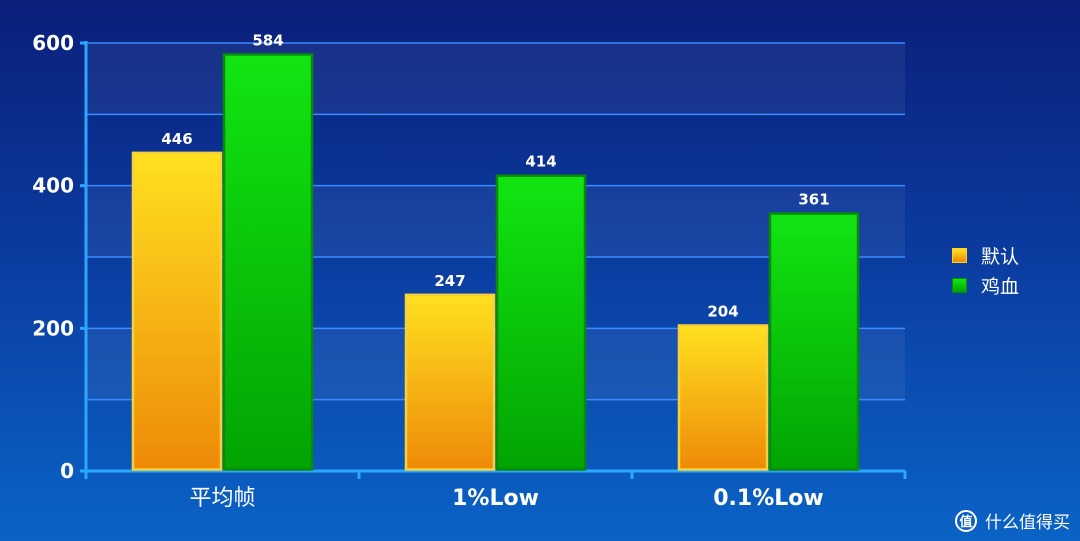  I want to click on data-label-default: 247, so click(449, 281).